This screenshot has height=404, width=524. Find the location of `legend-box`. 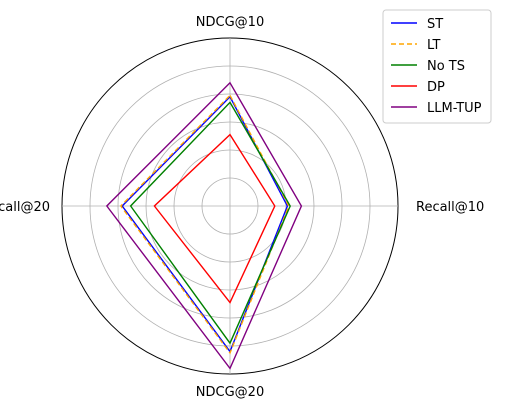

legend-box is located at coordinates (437, 66).